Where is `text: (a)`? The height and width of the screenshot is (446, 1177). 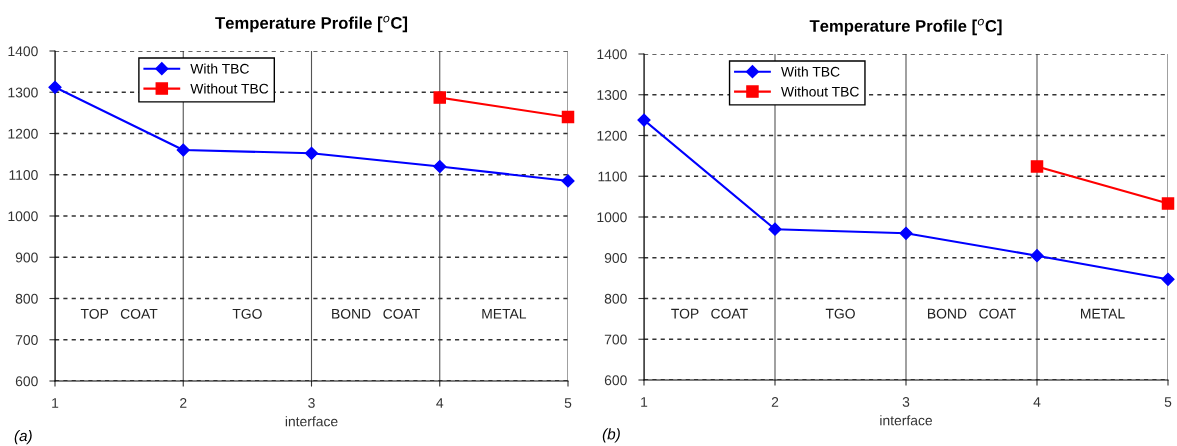
text: (a) is located at coordinates (23, 437).